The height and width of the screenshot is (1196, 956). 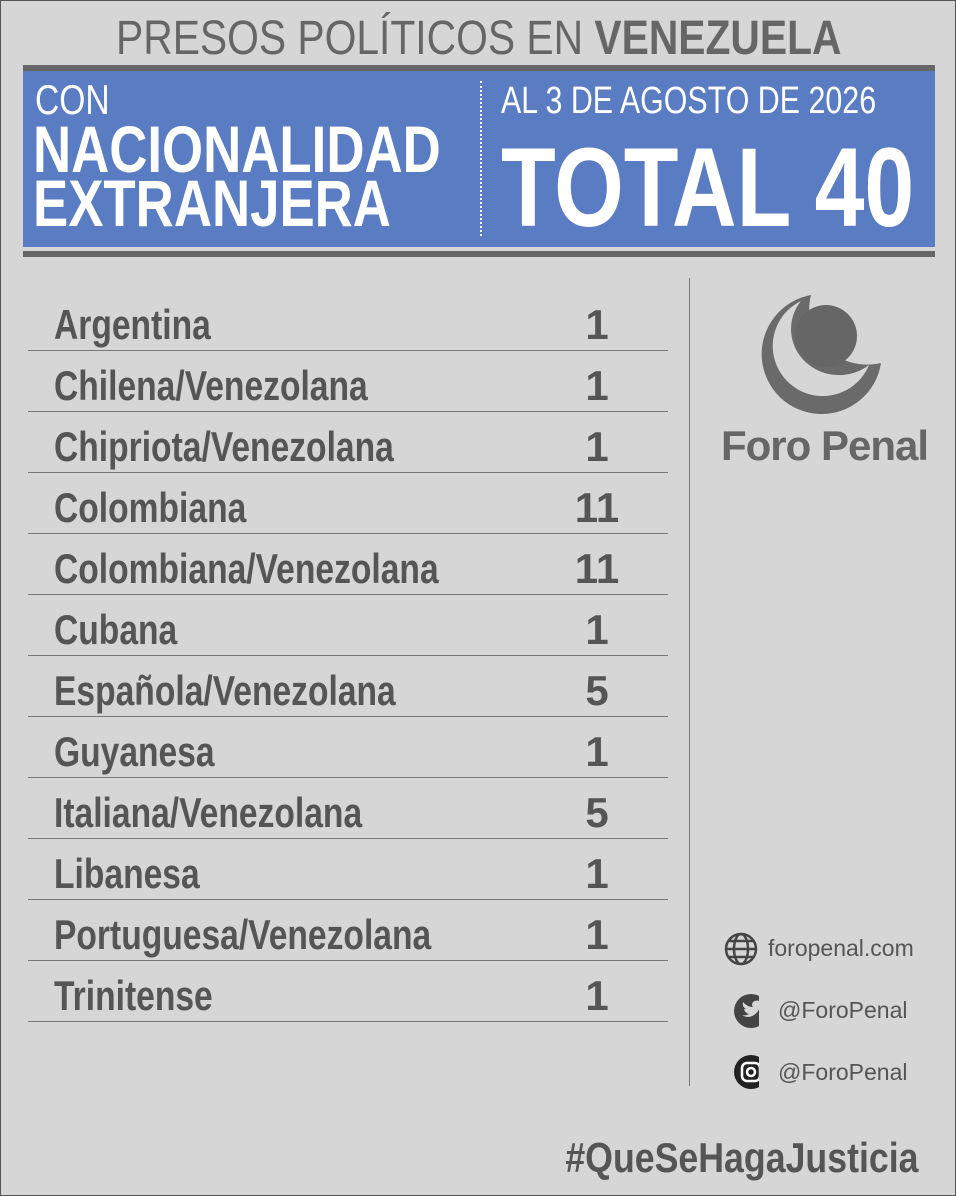 What do you see at coordinates (225, 690) in the screenshot?
I see `row-label: Española/Venezolana` at bounding box center [225, 690].